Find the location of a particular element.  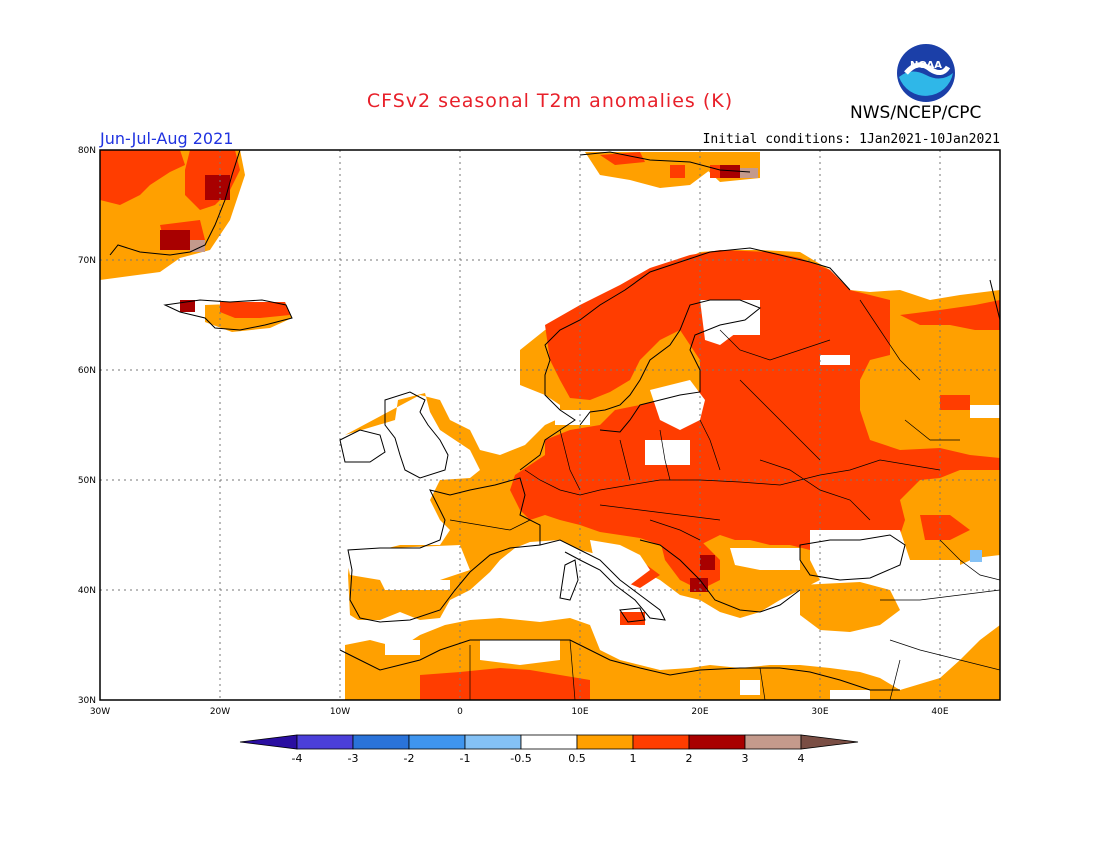

color-legend: -4 -3 -2 -1 -0.5 0.5 1 2 3 4 is located at coordinates (549, 749).